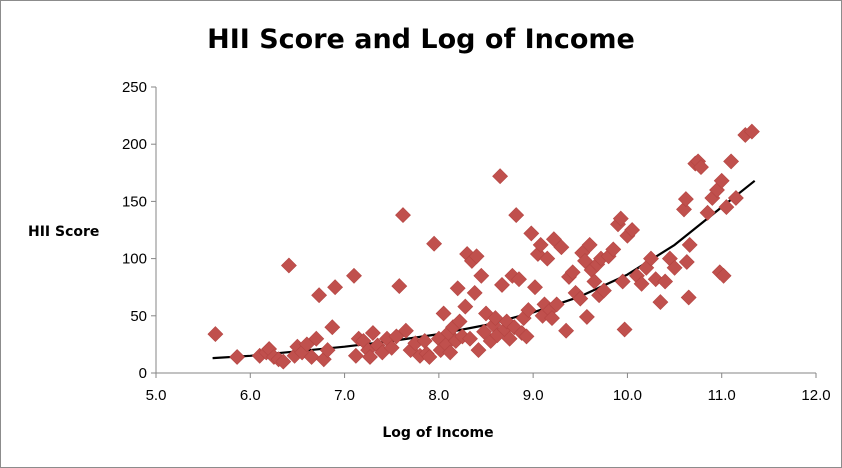  I want to click on chart-title: HII Score and Log of Income, so click(421, 39).